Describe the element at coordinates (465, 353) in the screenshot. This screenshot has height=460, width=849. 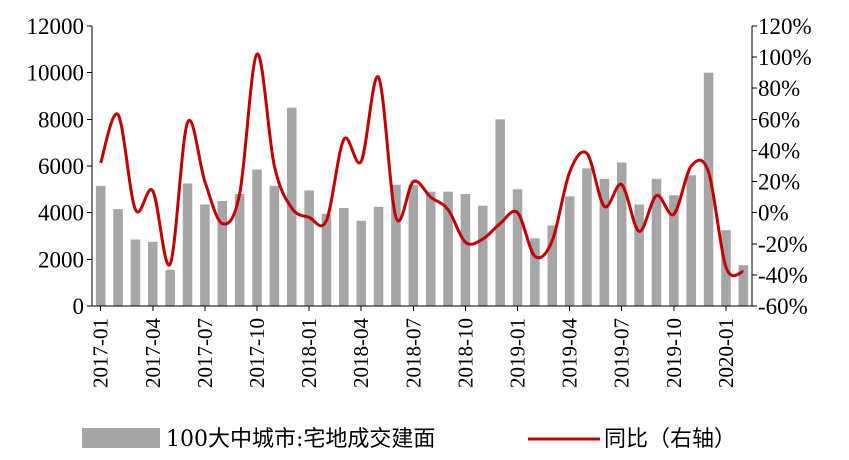
I see `x-tick-label: 2018-10` at that location.